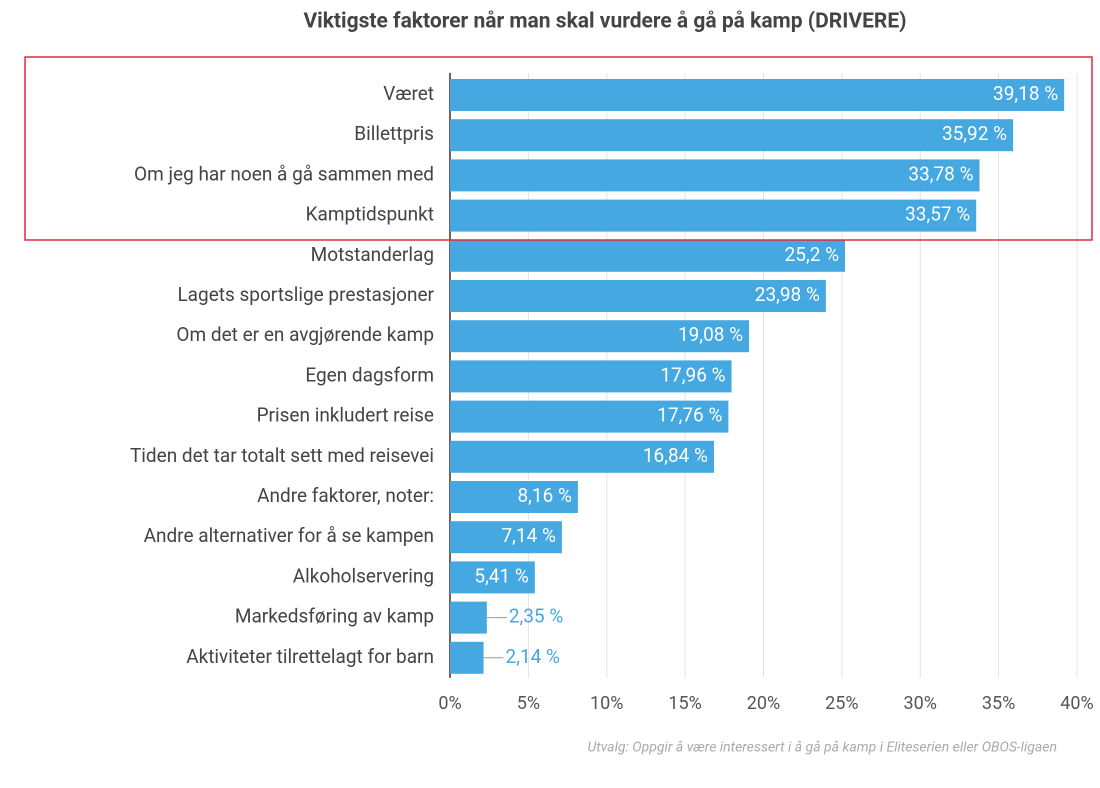 Image resolution: width=1100 pixels, height=788 pixels. Describe the element at coordinates (289, 535) in the screenshot. I see `y-tick-label: Andre alternativer for å se kampen` at that location.